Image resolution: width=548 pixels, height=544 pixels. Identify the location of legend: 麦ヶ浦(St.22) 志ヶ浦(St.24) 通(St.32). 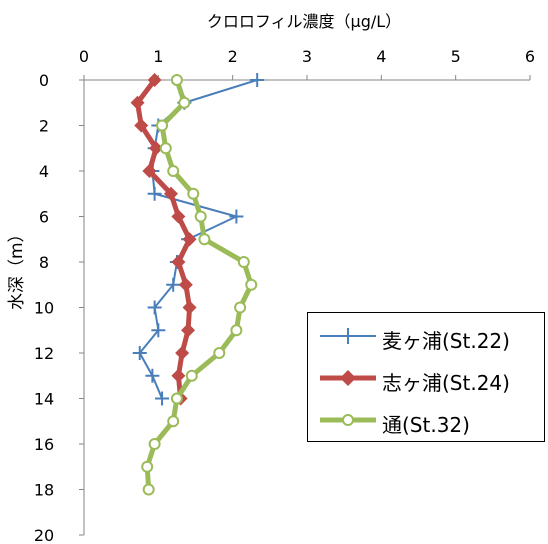
(426, 377).